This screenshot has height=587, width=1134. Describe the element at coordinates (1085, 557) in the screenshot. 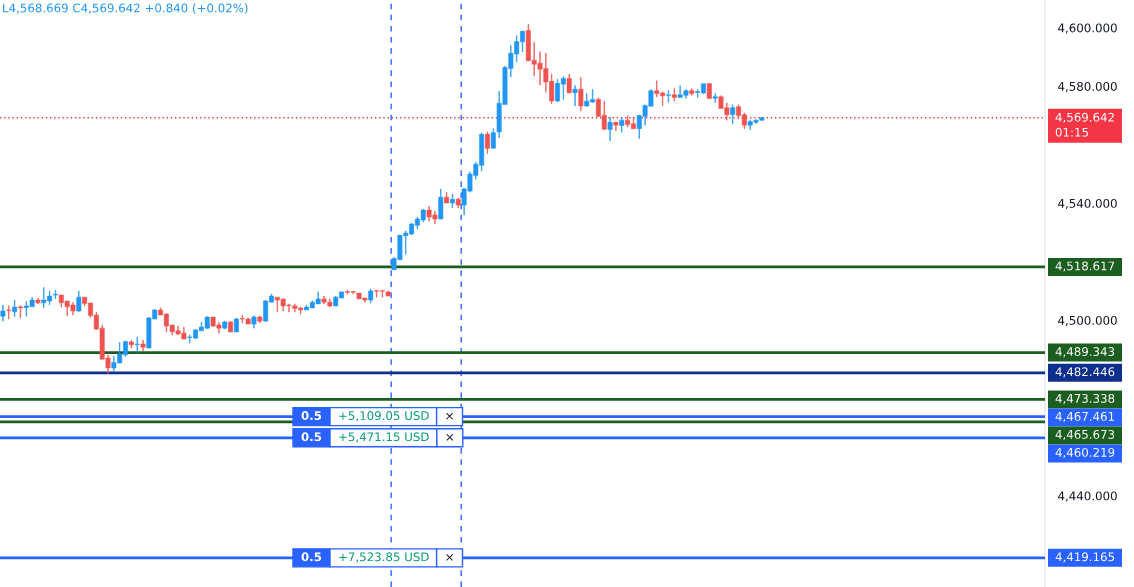

I see `ref-line-label: 4,419.165` at that location.